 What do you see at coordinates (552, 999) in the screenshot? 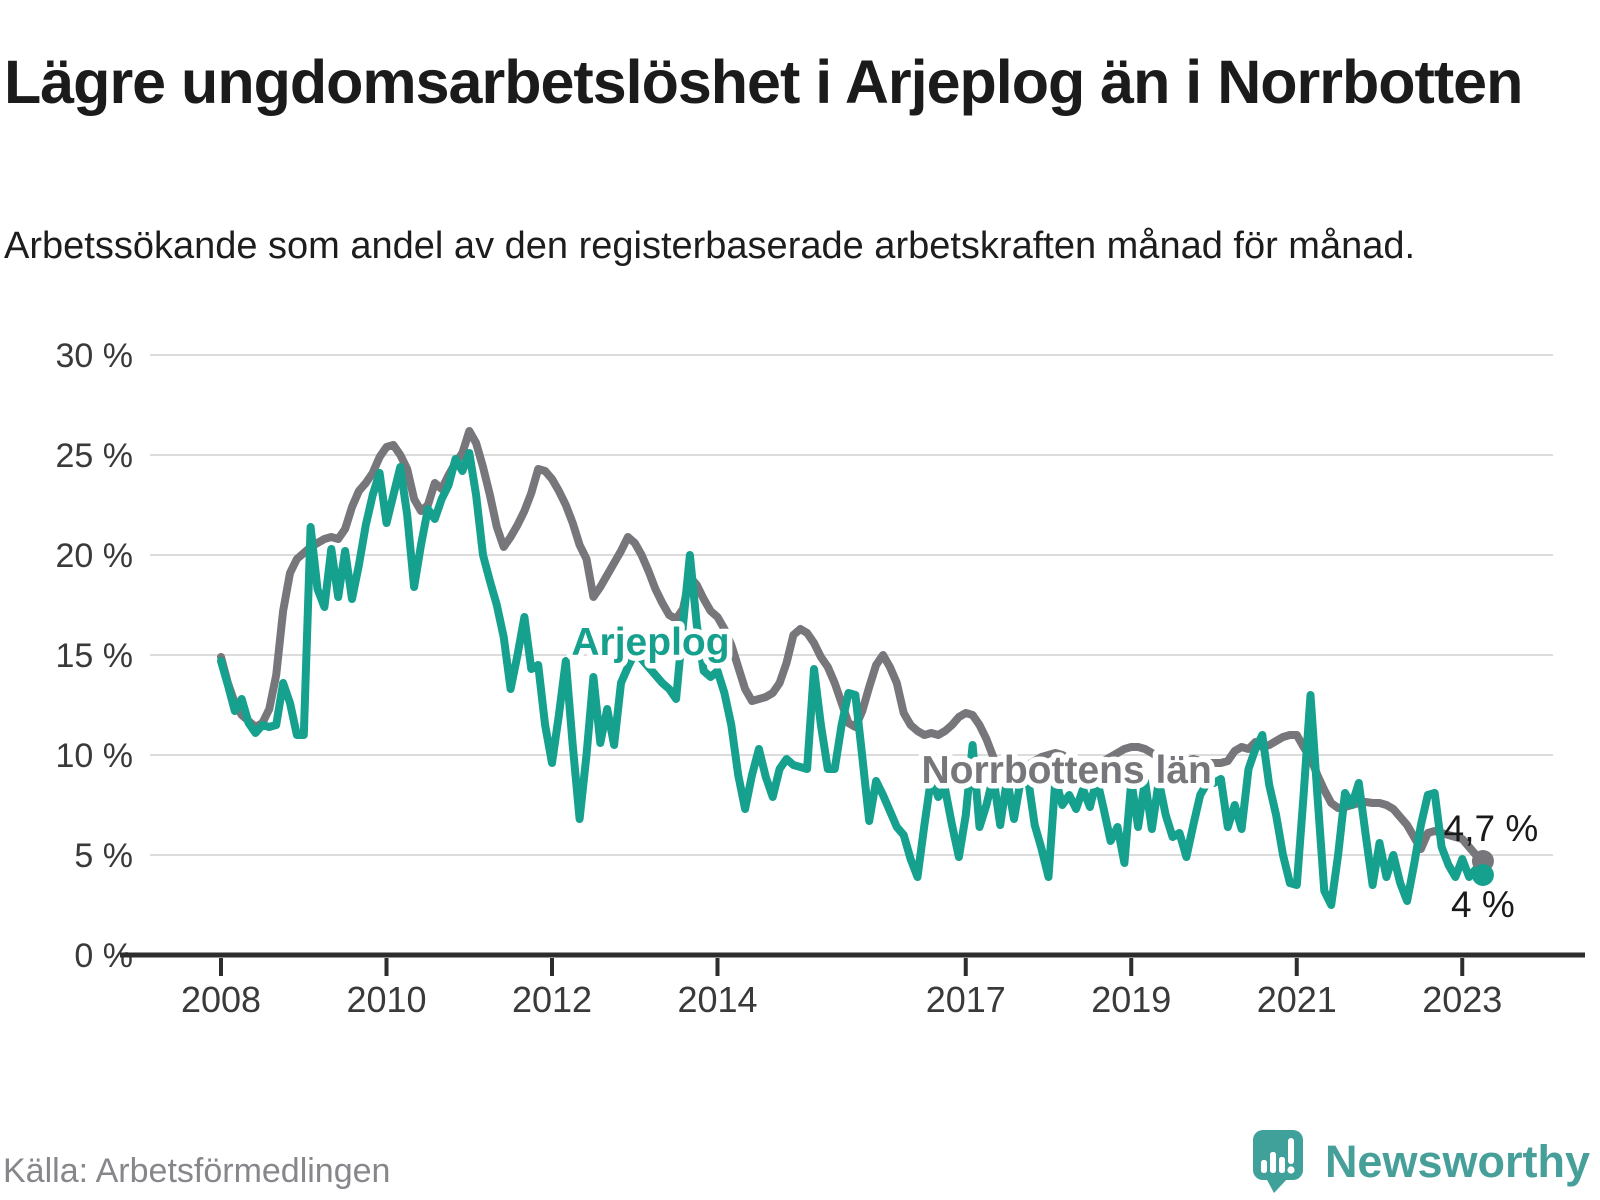
I see `x-tick-label: 2012` at bounding box center [552, 999].